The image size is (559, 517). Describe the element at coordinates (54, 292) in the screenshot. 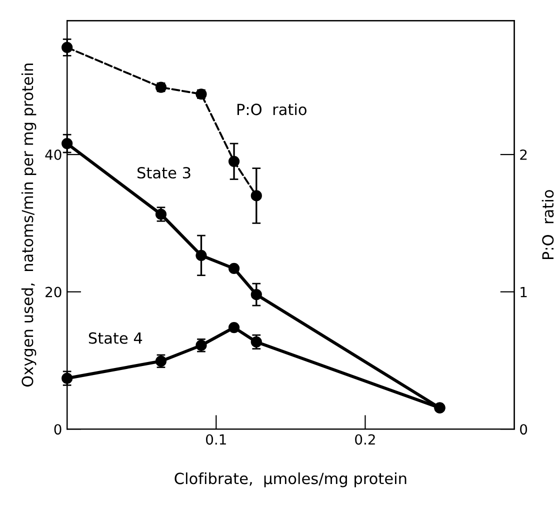

I see `y-tick-label: 20` at that location.